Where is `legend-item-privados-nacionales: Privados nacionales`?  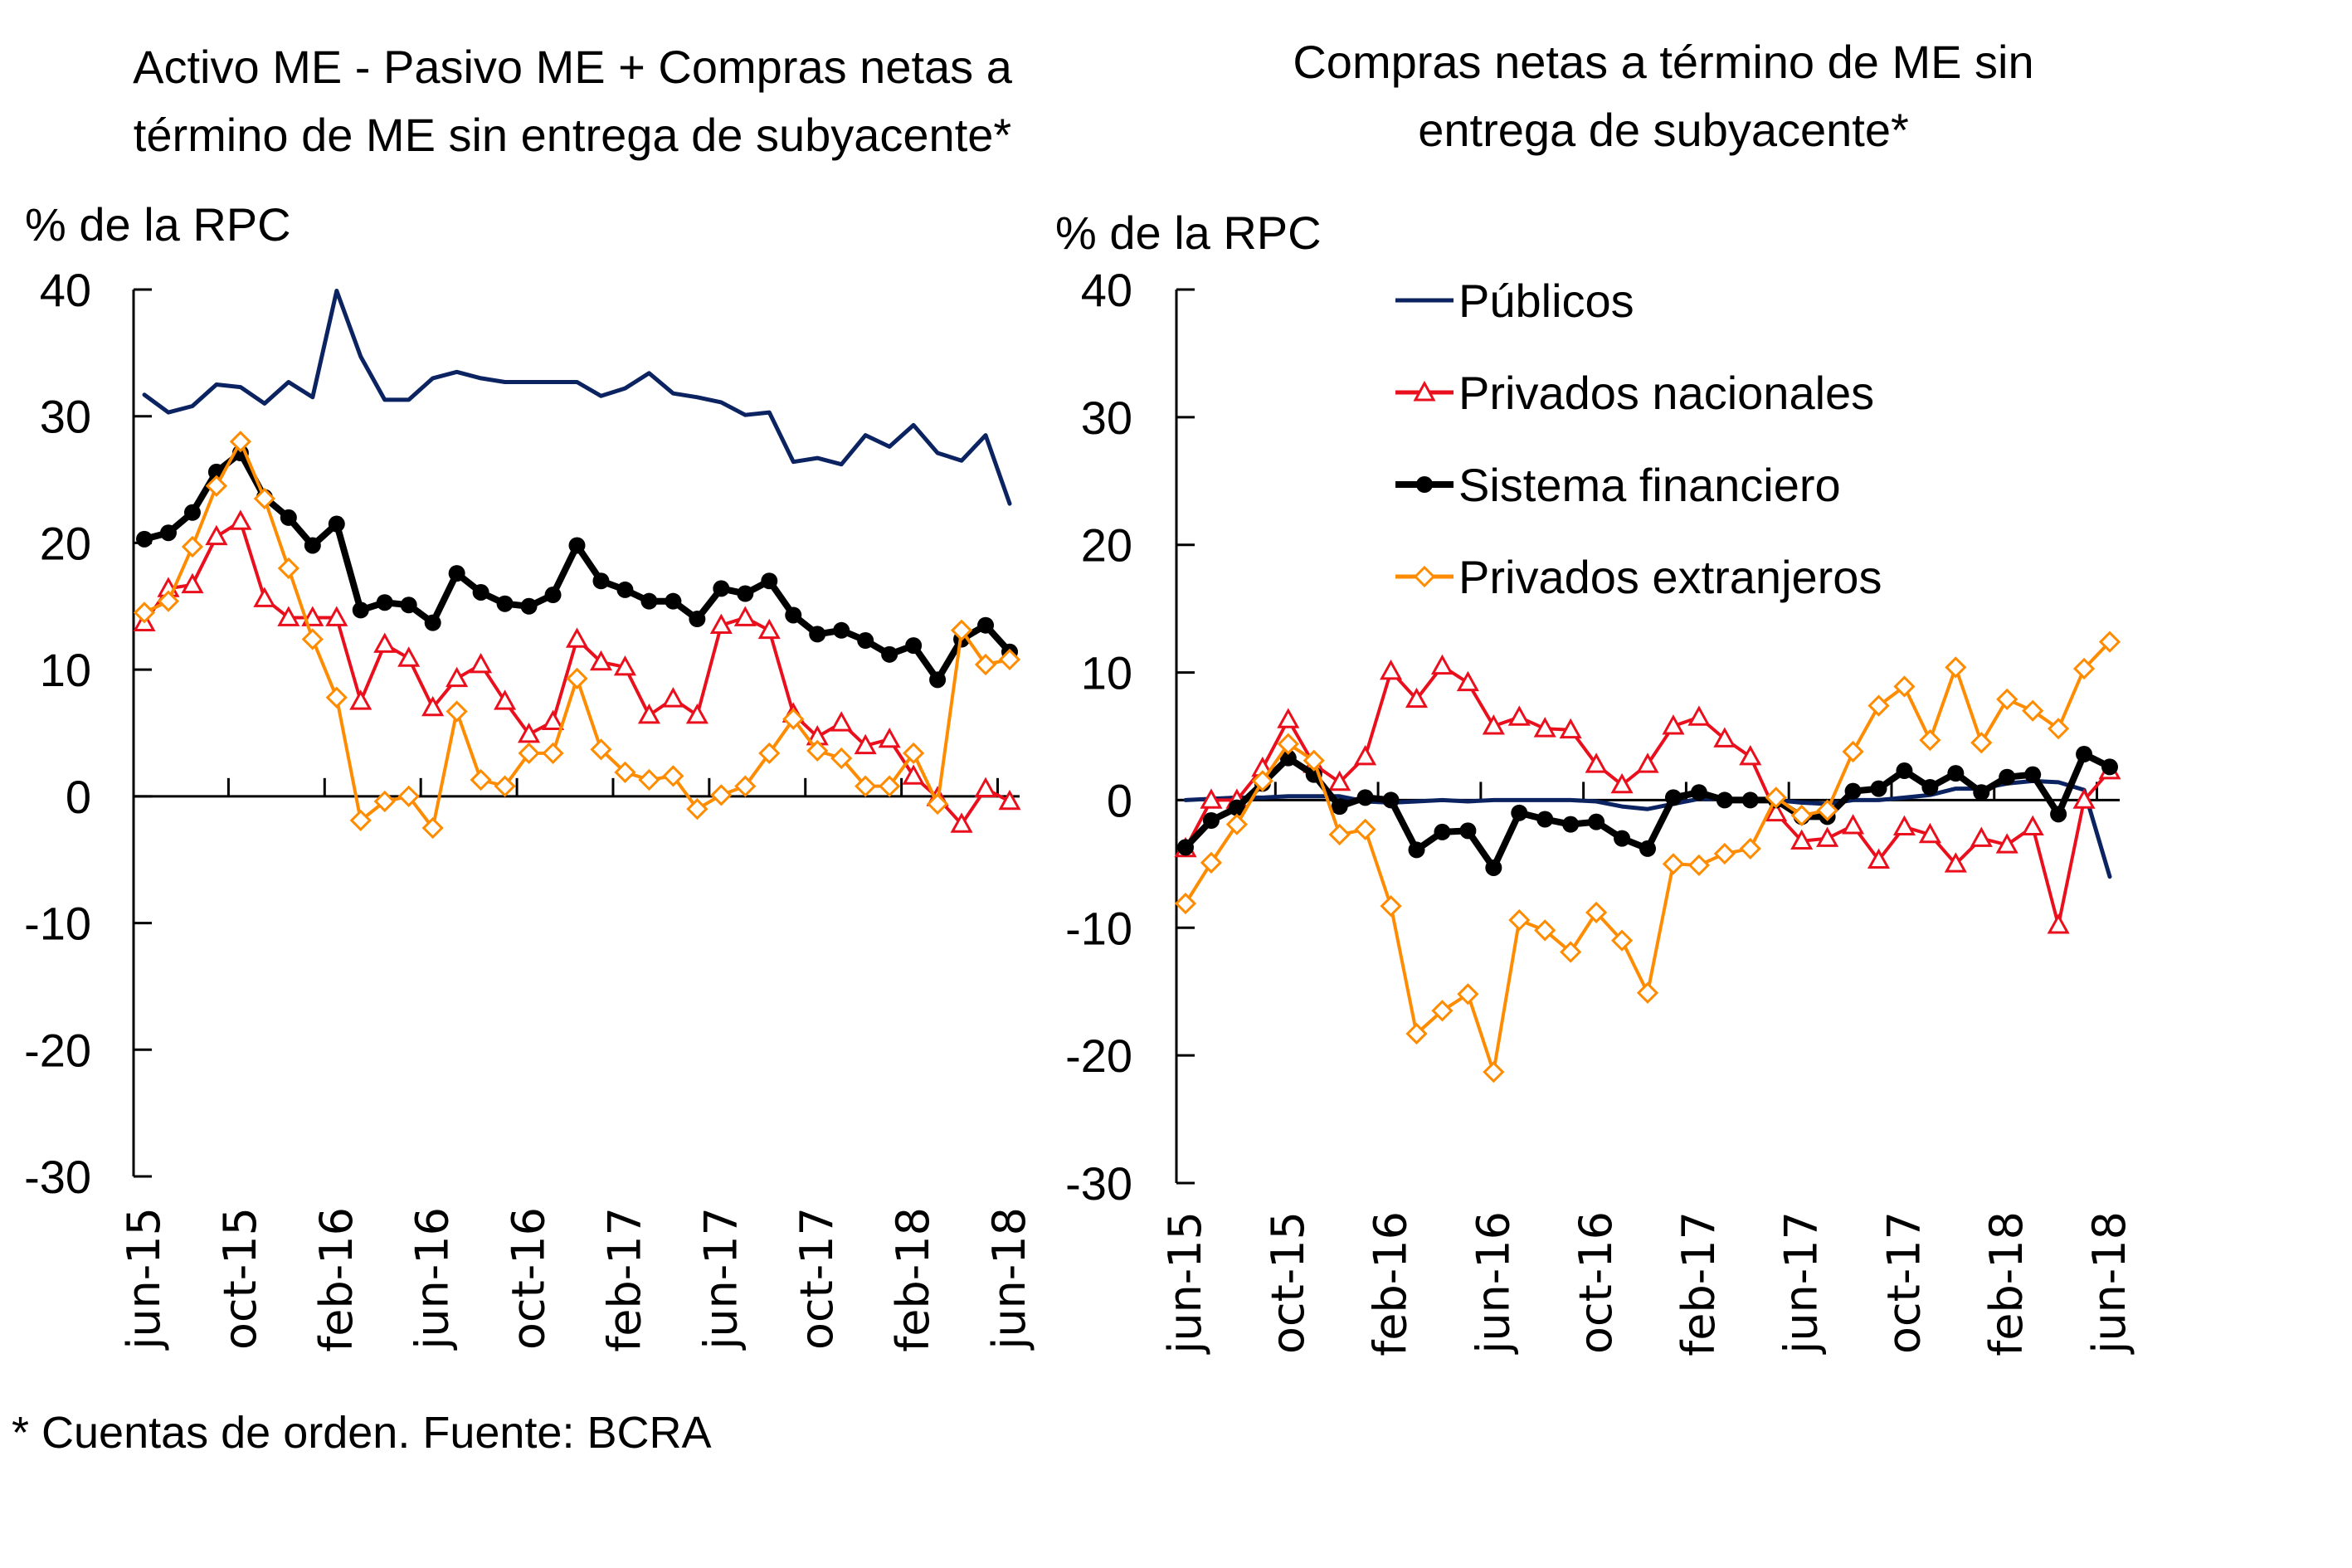 legend-item-privados-nacionales: Privados nacionales is located at coordinates (1634, 393).